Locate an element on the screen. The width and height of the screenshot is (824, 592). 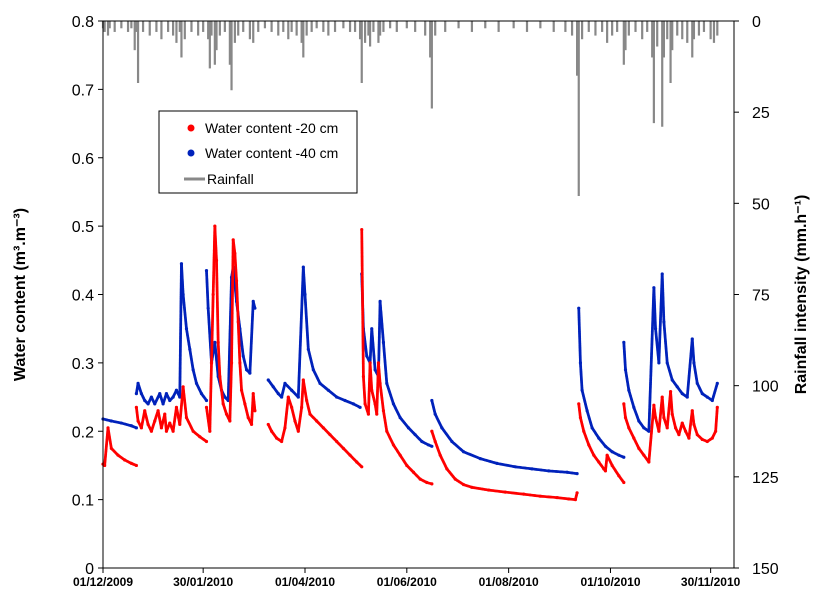
y-axis-title-right: Rainfall intensity (mm.h⁻¹) is located at coordinates (801, 295).